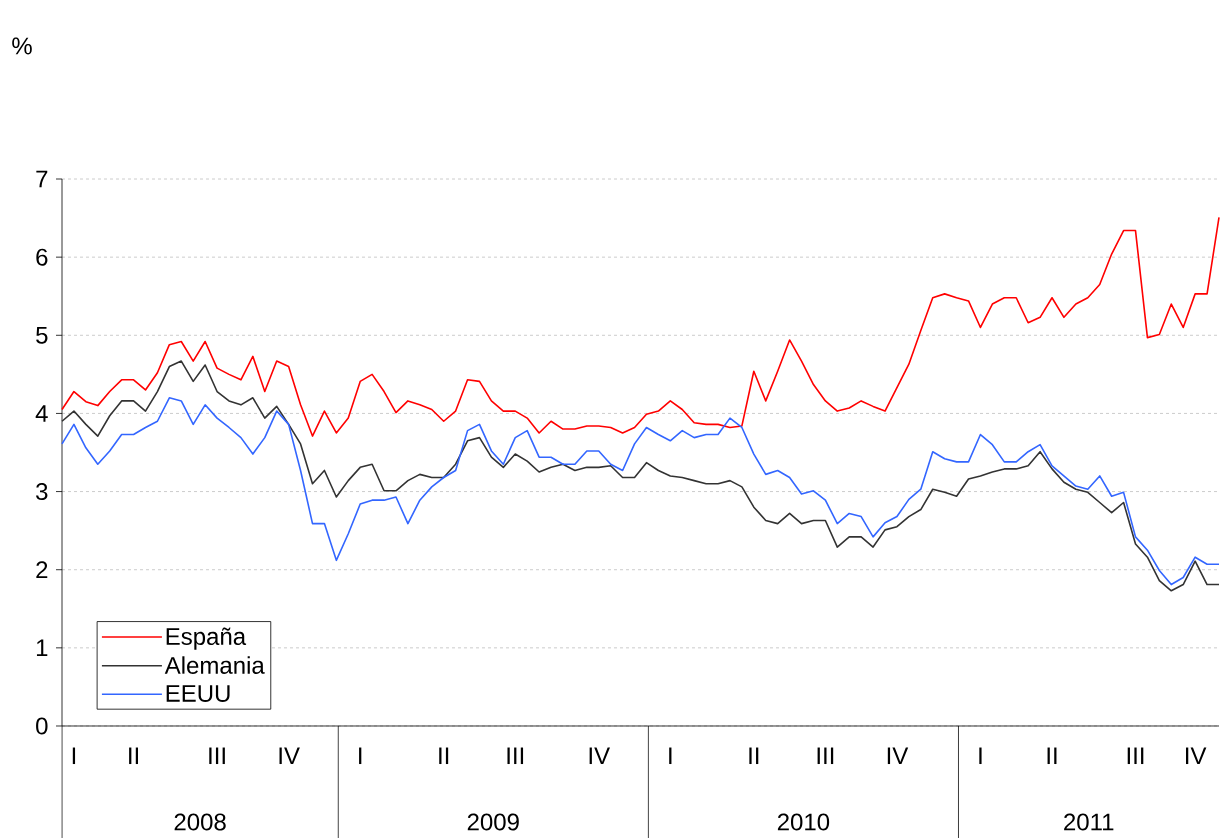 This screenshot has height=838, width=1221. What do you see at coordinates (493, 822) in the screenshot?
I see `text: 2009` at bounding box center [493, 822].